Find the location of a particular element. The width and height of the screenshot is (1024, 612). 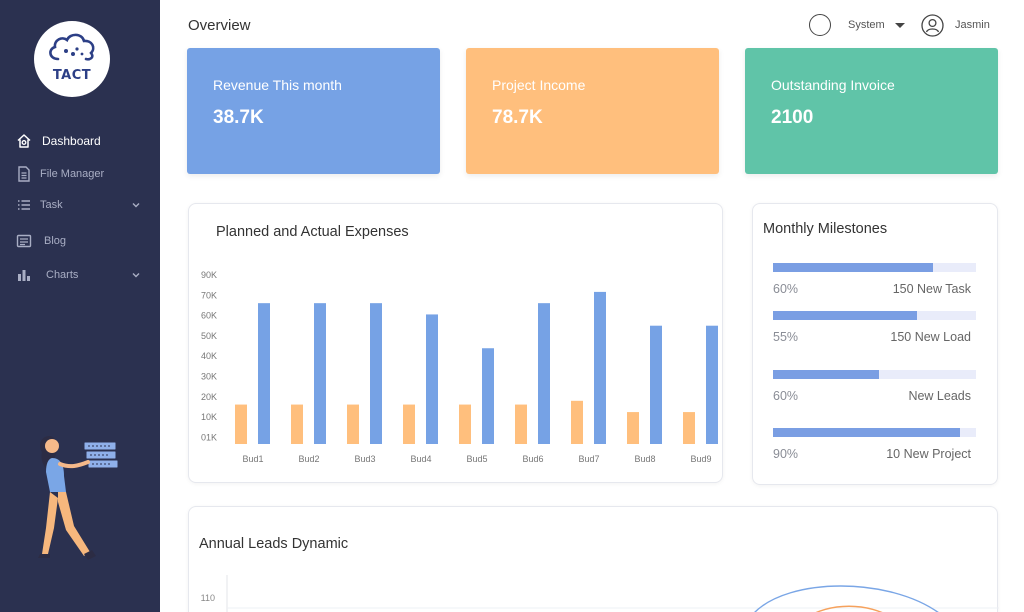

file-icon is located at coordinates (24, 174).